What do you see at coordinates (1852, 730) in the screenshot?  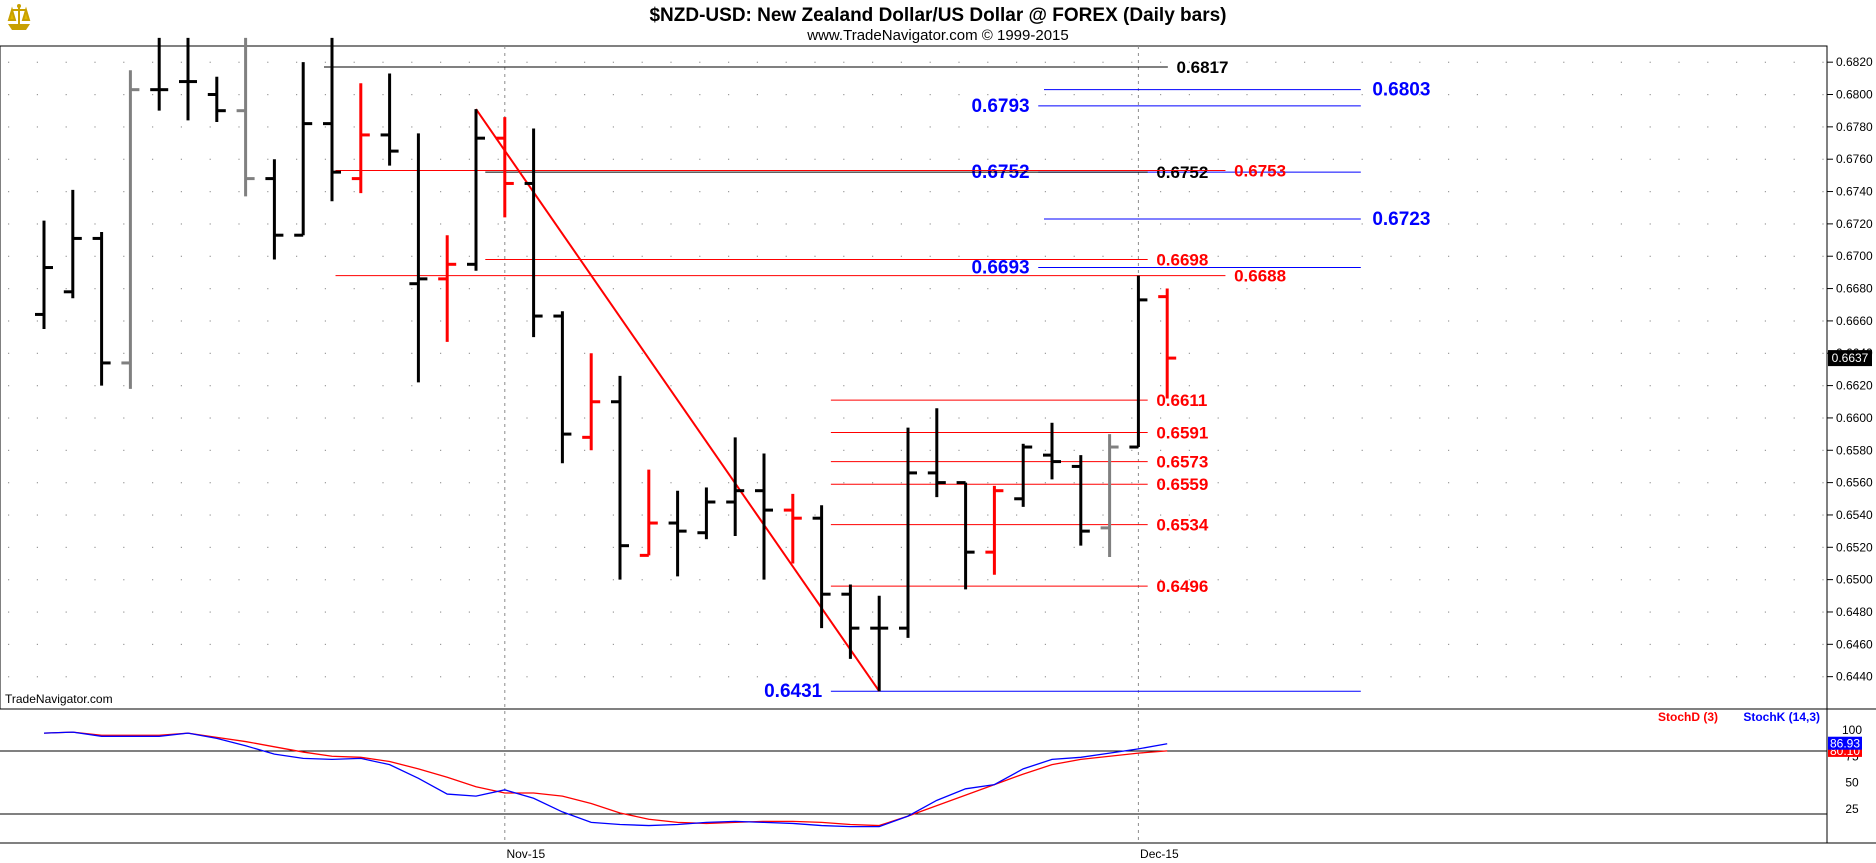 I see `stoch-tick-label: 100` at bounding box center [1852, 730].